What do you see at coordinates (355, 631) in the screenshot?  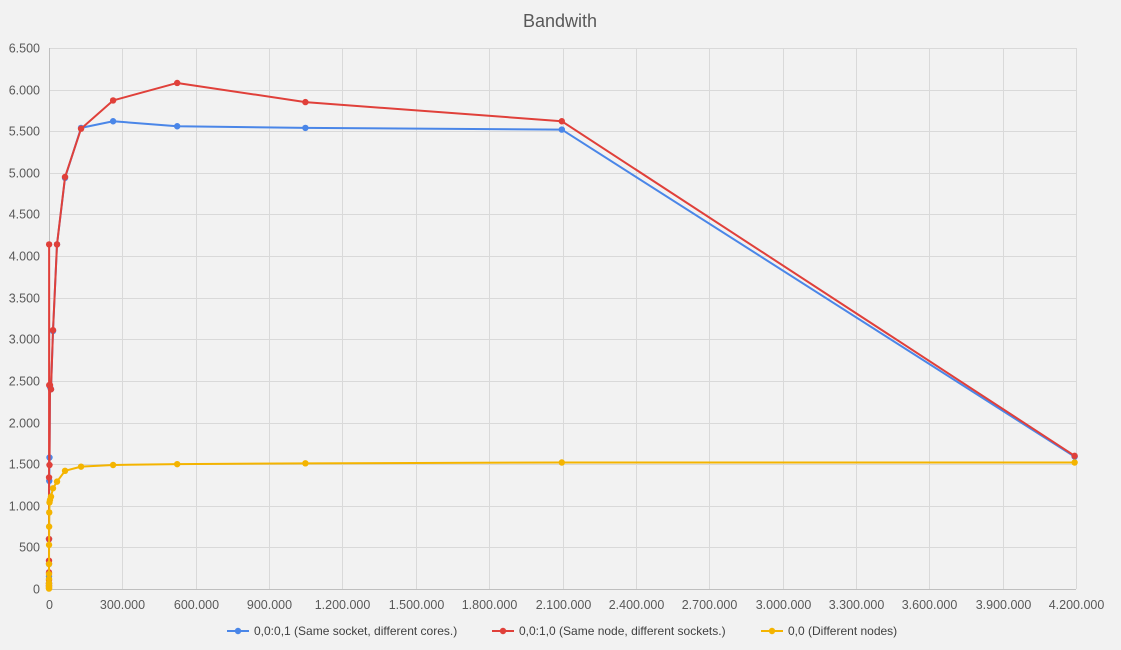 I see `legend-label: 0,0:0,1 (Same socket, different cores.)` at bounding box center [355, 631].